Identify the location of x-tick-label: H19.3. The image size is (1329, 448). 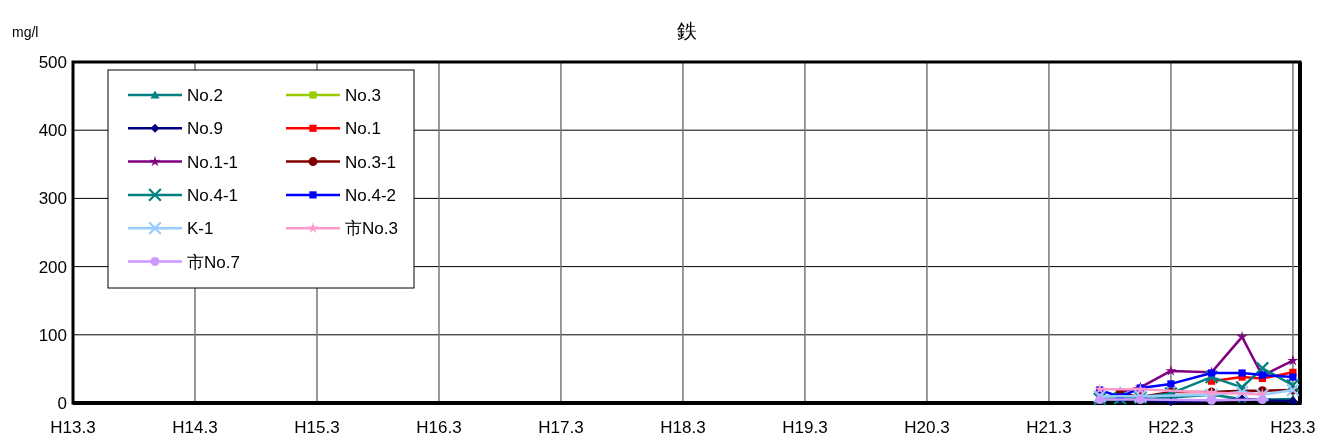
(805, 427).